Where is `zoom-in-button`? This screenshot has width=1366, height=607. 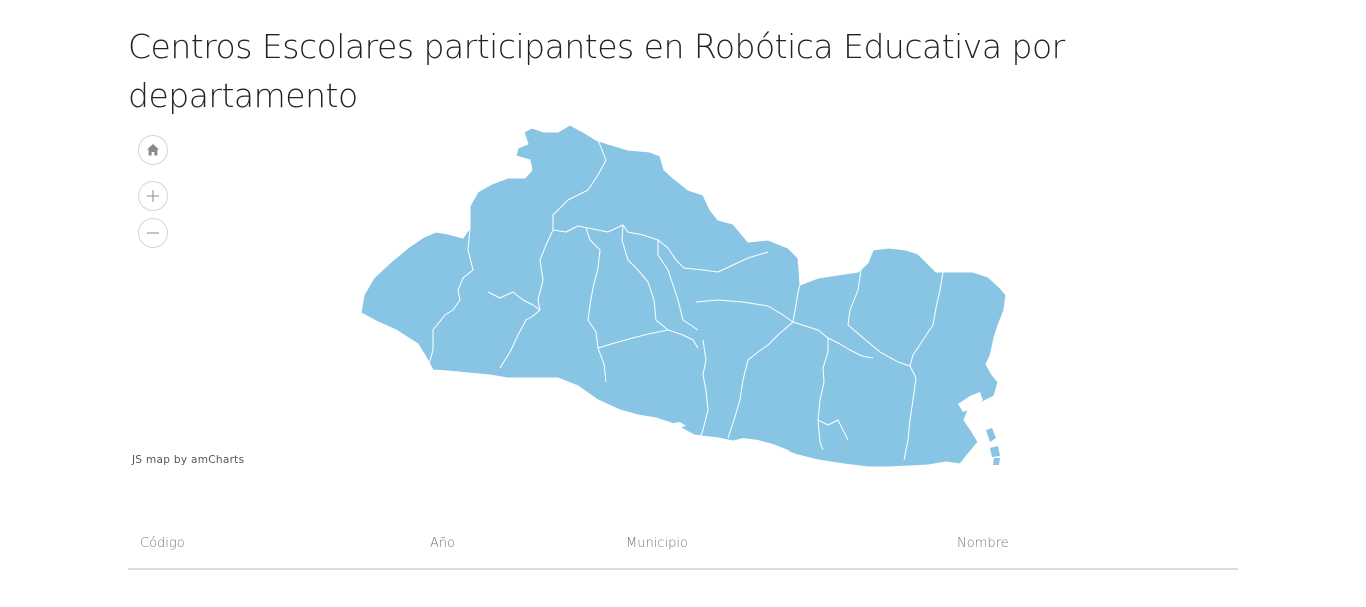
zoom-in-button is located at coordinates (153, 196).